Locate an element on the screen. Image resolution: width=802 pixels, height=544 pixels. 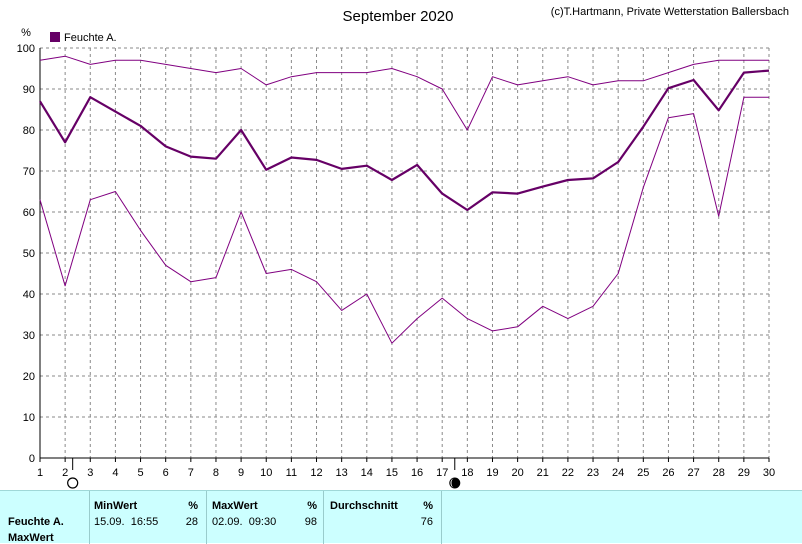
x-tick-label: 15 is located at coordinates (392, 473).